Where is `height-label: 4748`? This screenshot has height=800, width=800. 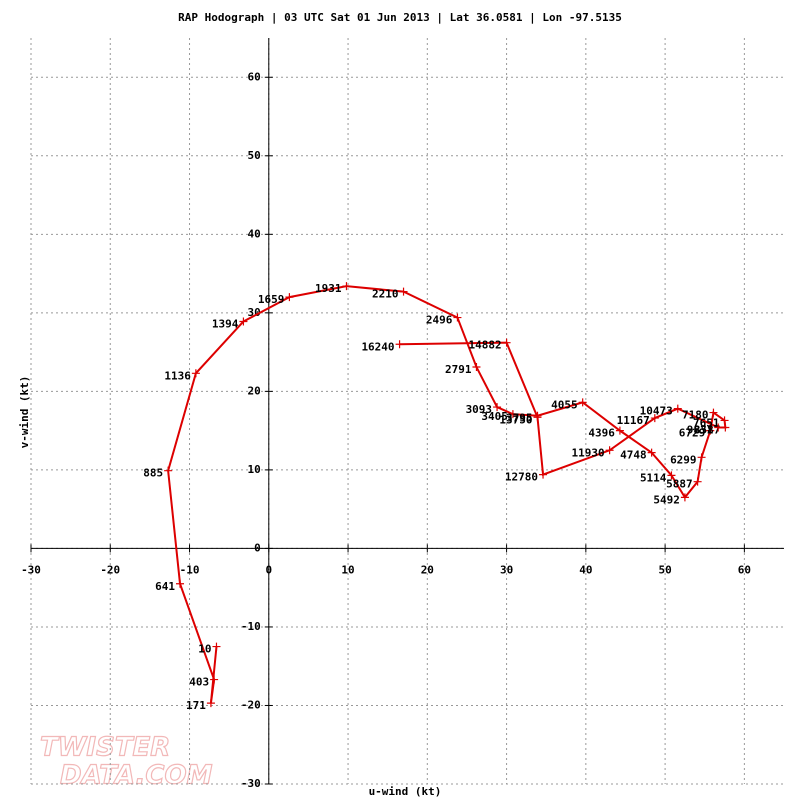 height-label: 4748 is located at coordinates (633, 455).